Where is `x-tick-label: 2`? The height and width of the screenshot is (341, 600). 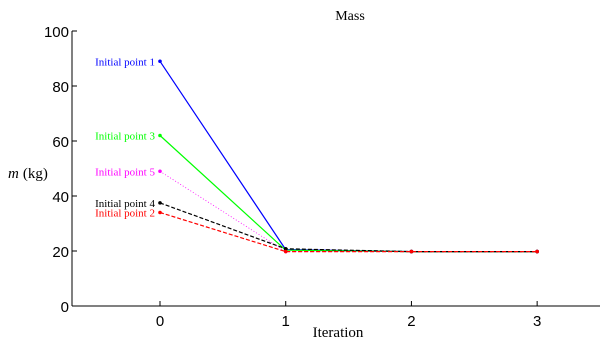 x-tick-label: 2 is located at coordinates (411, 321).